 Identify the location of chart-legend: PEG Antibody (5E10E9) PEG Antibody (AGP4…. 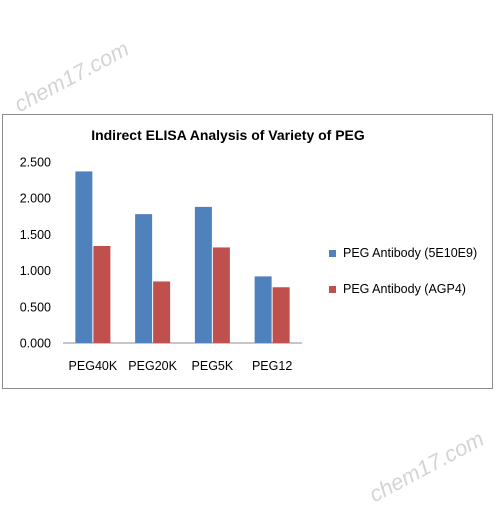
(411, 279).